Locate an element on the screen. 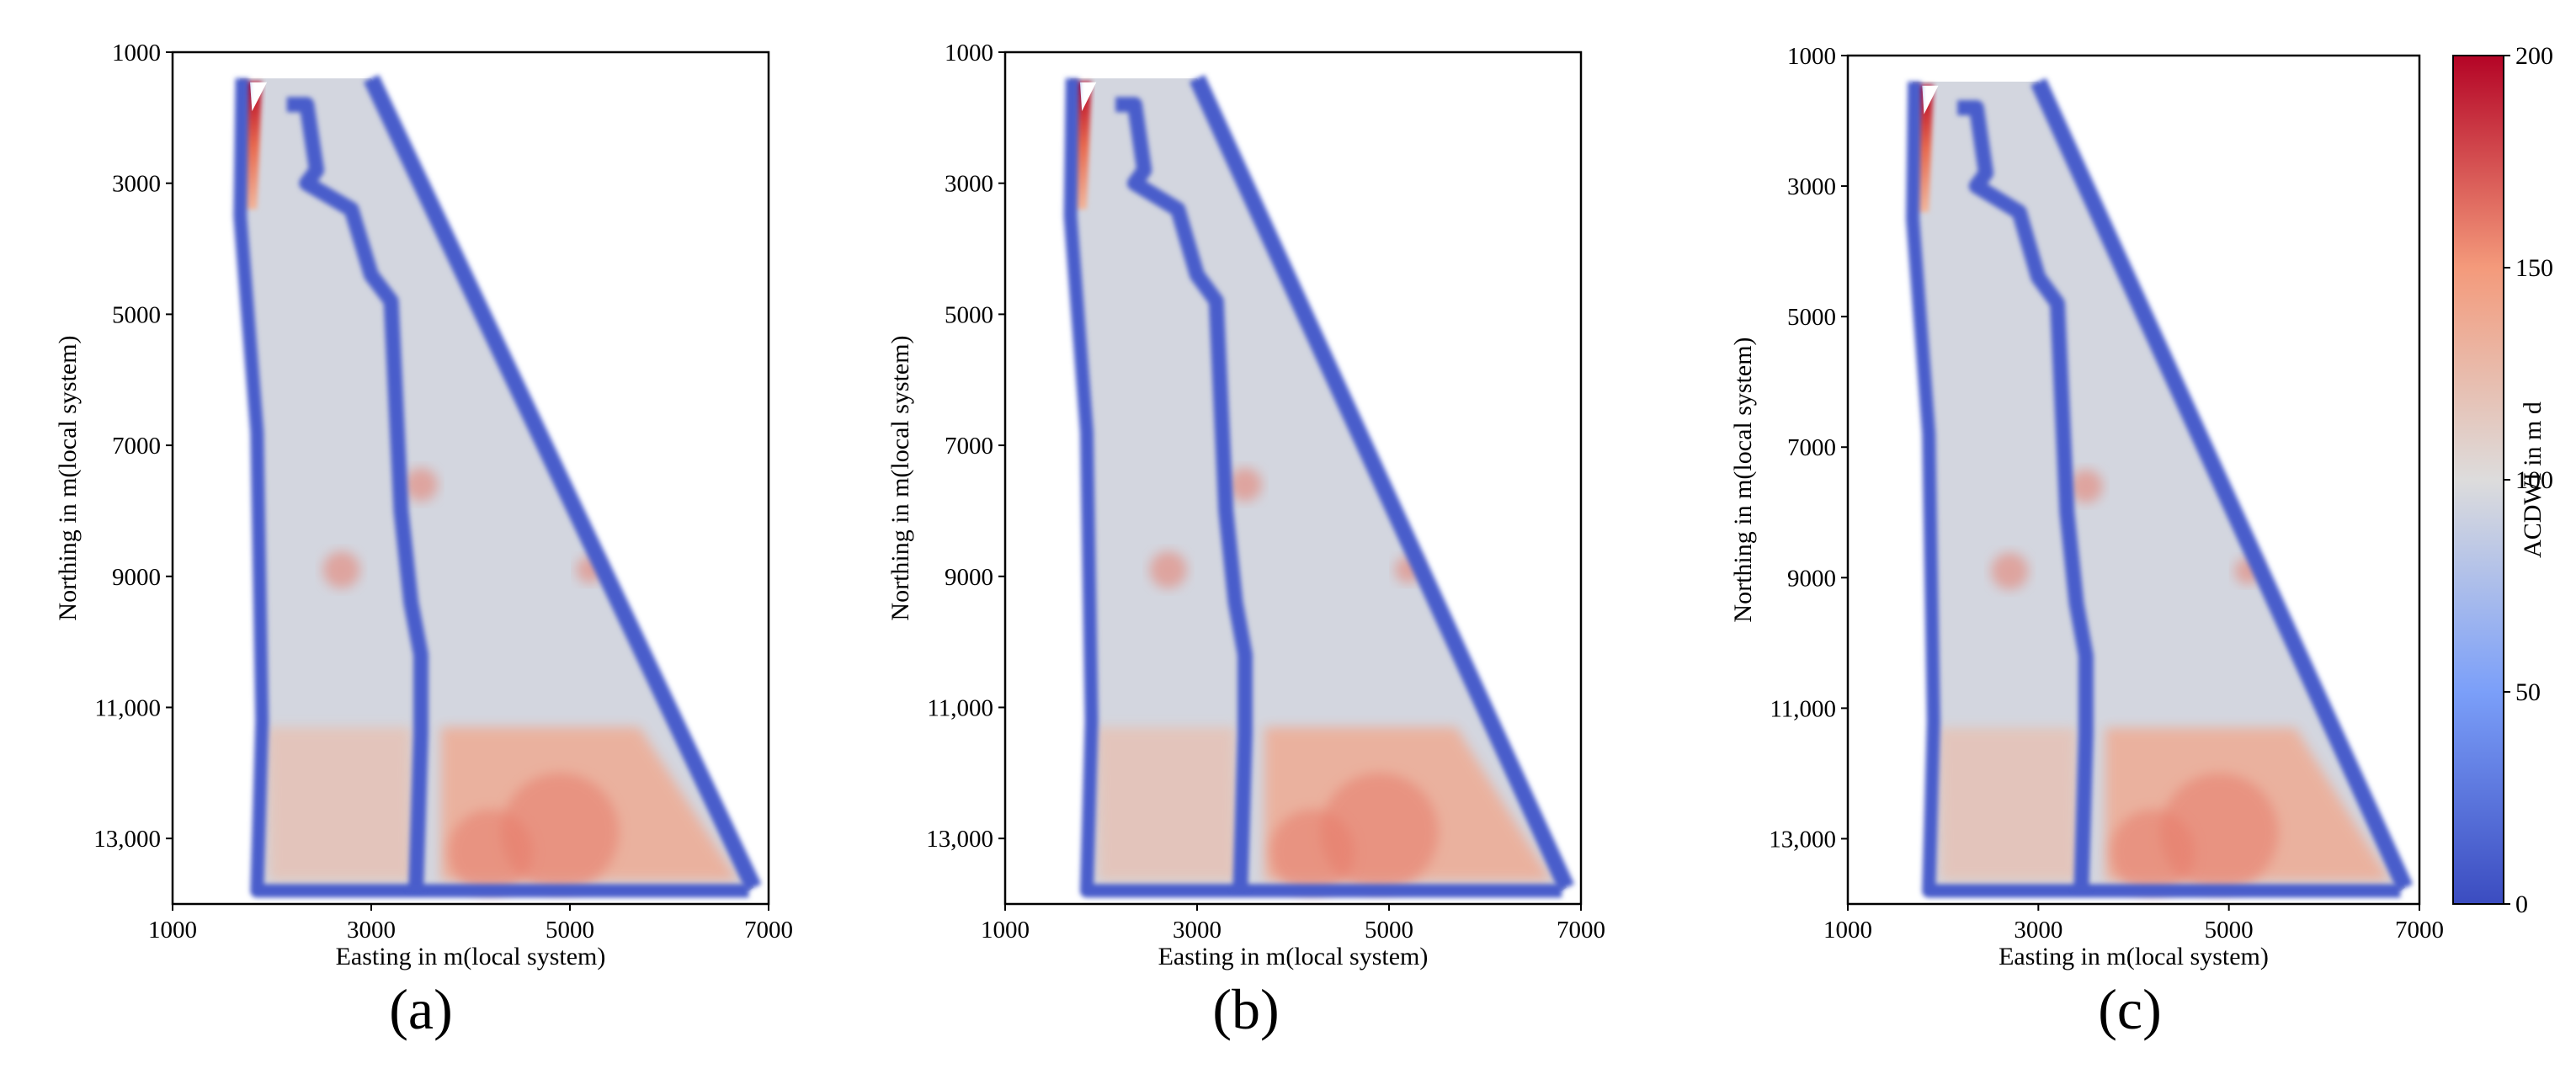  colorbar-gradient is located at coordinates (2478, 480).